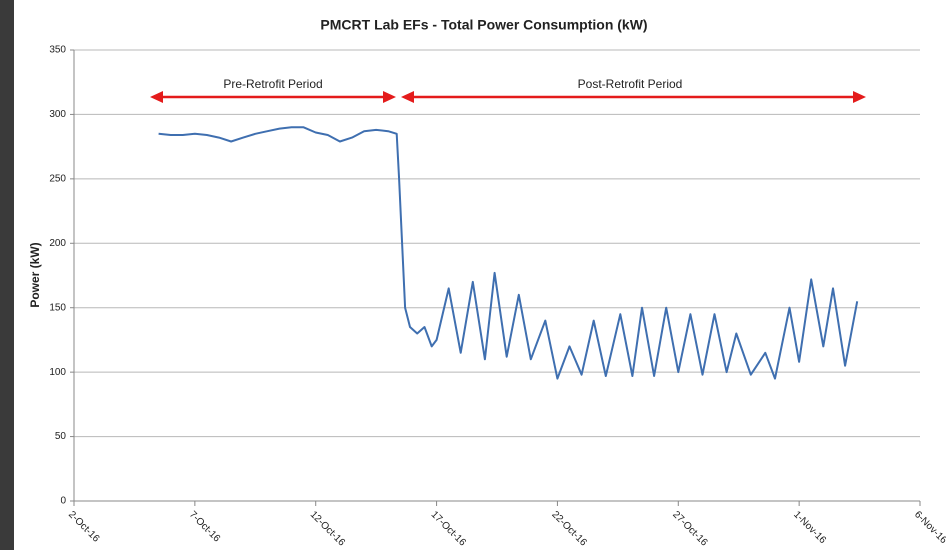 Image resolution: width=946 pixels, height=550 pixels. Describe the element at coordinates (57, 114) in the screenshot. I see `y-tick-label: 300` at that location.